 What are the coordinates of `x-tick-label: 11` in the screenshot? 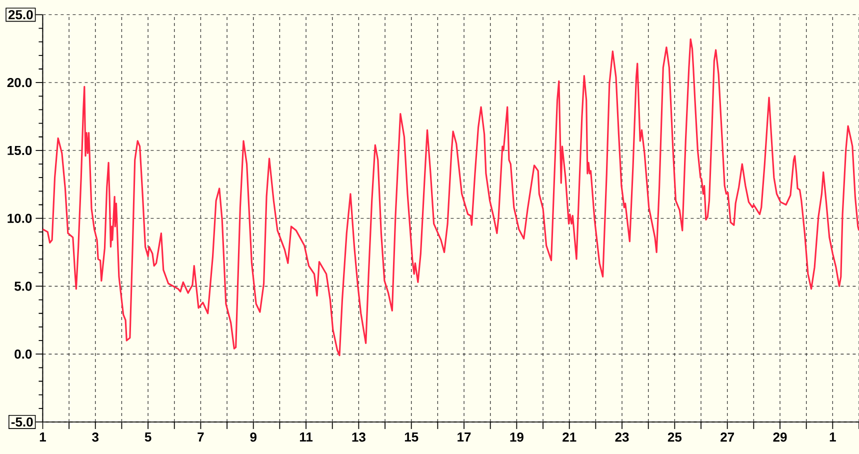 It's located at (306, 437).